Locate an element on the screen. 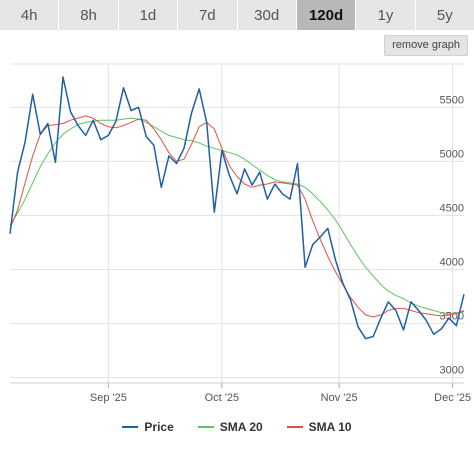  remove-graph-button: remove graph is located at coordinates (426, 45).